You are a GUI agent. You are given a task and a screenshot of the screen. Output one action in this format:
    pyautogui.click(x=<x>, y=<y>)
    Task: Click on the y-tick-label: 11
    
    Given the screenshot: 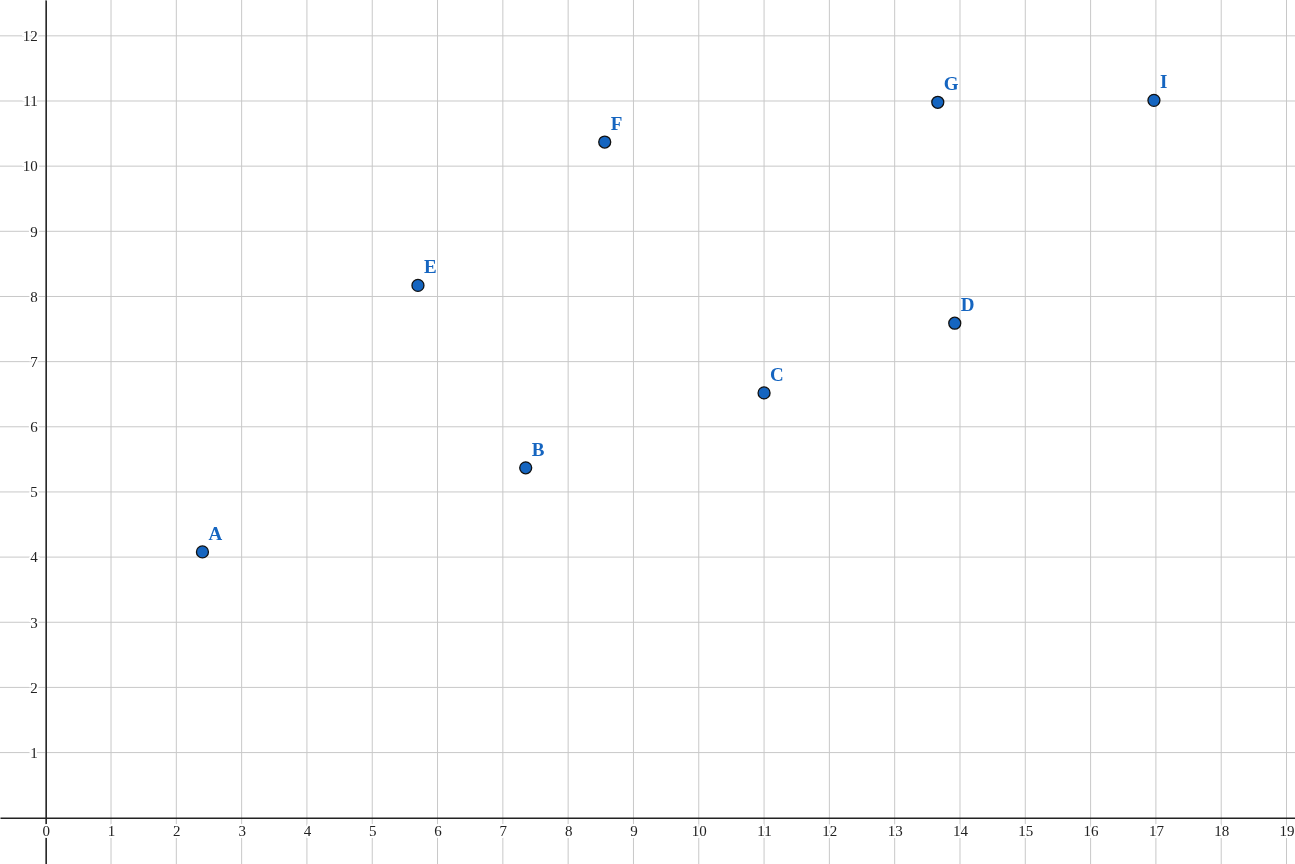 What is the action you would take?
    pyautogui.click(x=30, y=101)
    